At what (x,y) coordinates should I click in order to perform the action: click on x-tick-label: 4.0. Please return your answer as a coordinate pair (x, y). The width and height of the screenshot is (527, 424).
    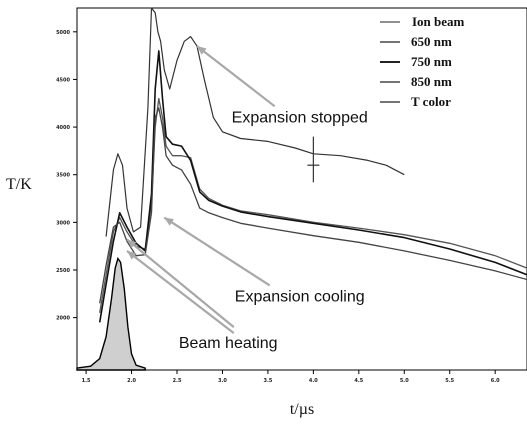
    Looking at the image, I should click on (313, 381).